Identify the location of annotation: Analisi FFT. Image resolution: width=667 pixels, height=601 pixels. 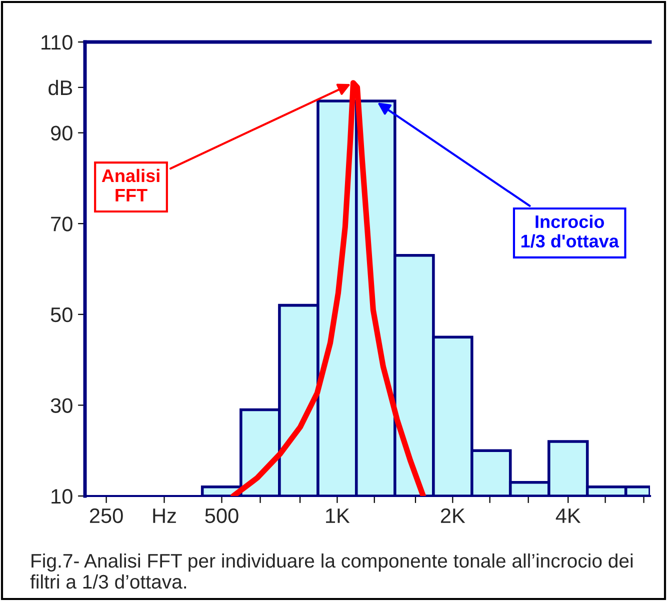
(131, 185).